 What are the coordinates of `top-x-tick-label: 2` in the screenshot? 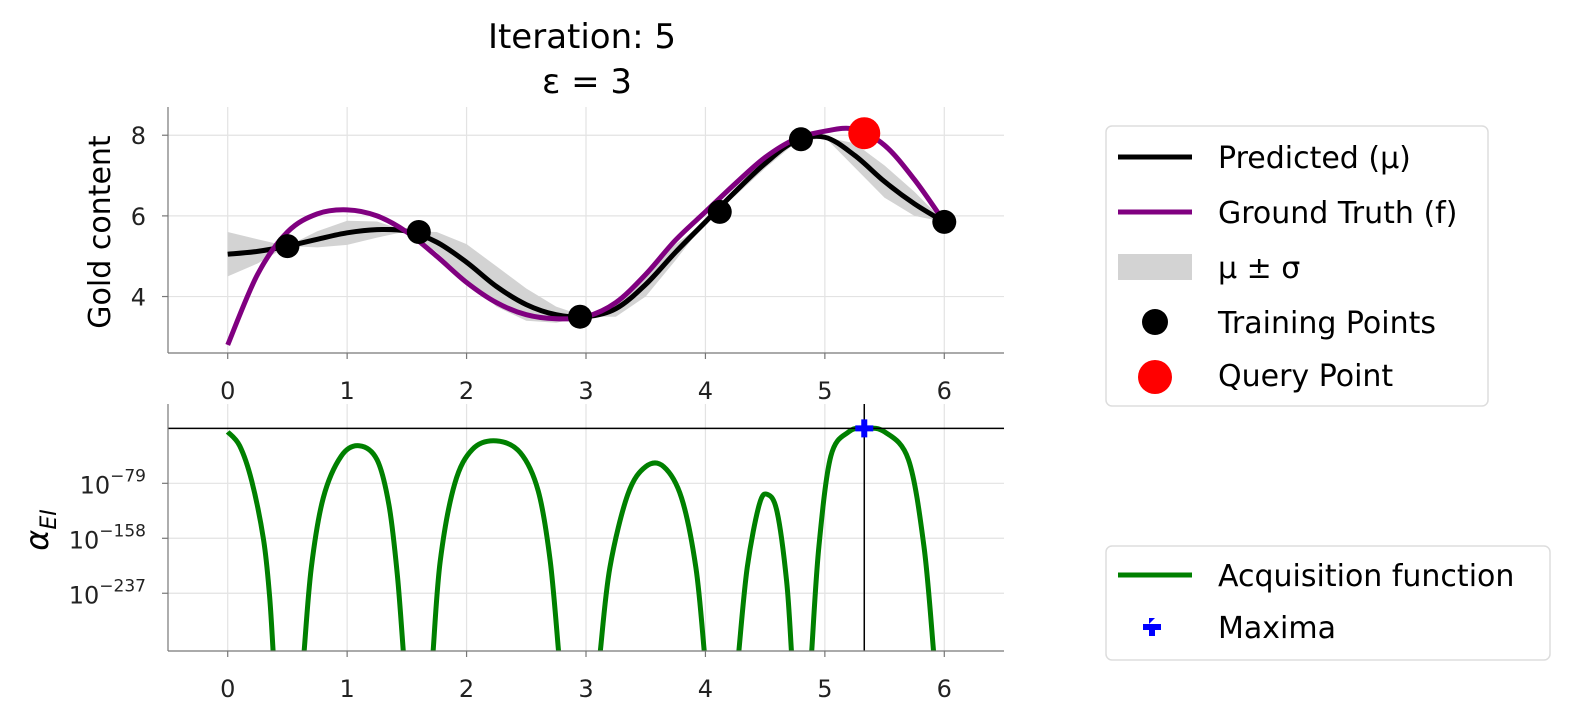 It's located at (466, 391).